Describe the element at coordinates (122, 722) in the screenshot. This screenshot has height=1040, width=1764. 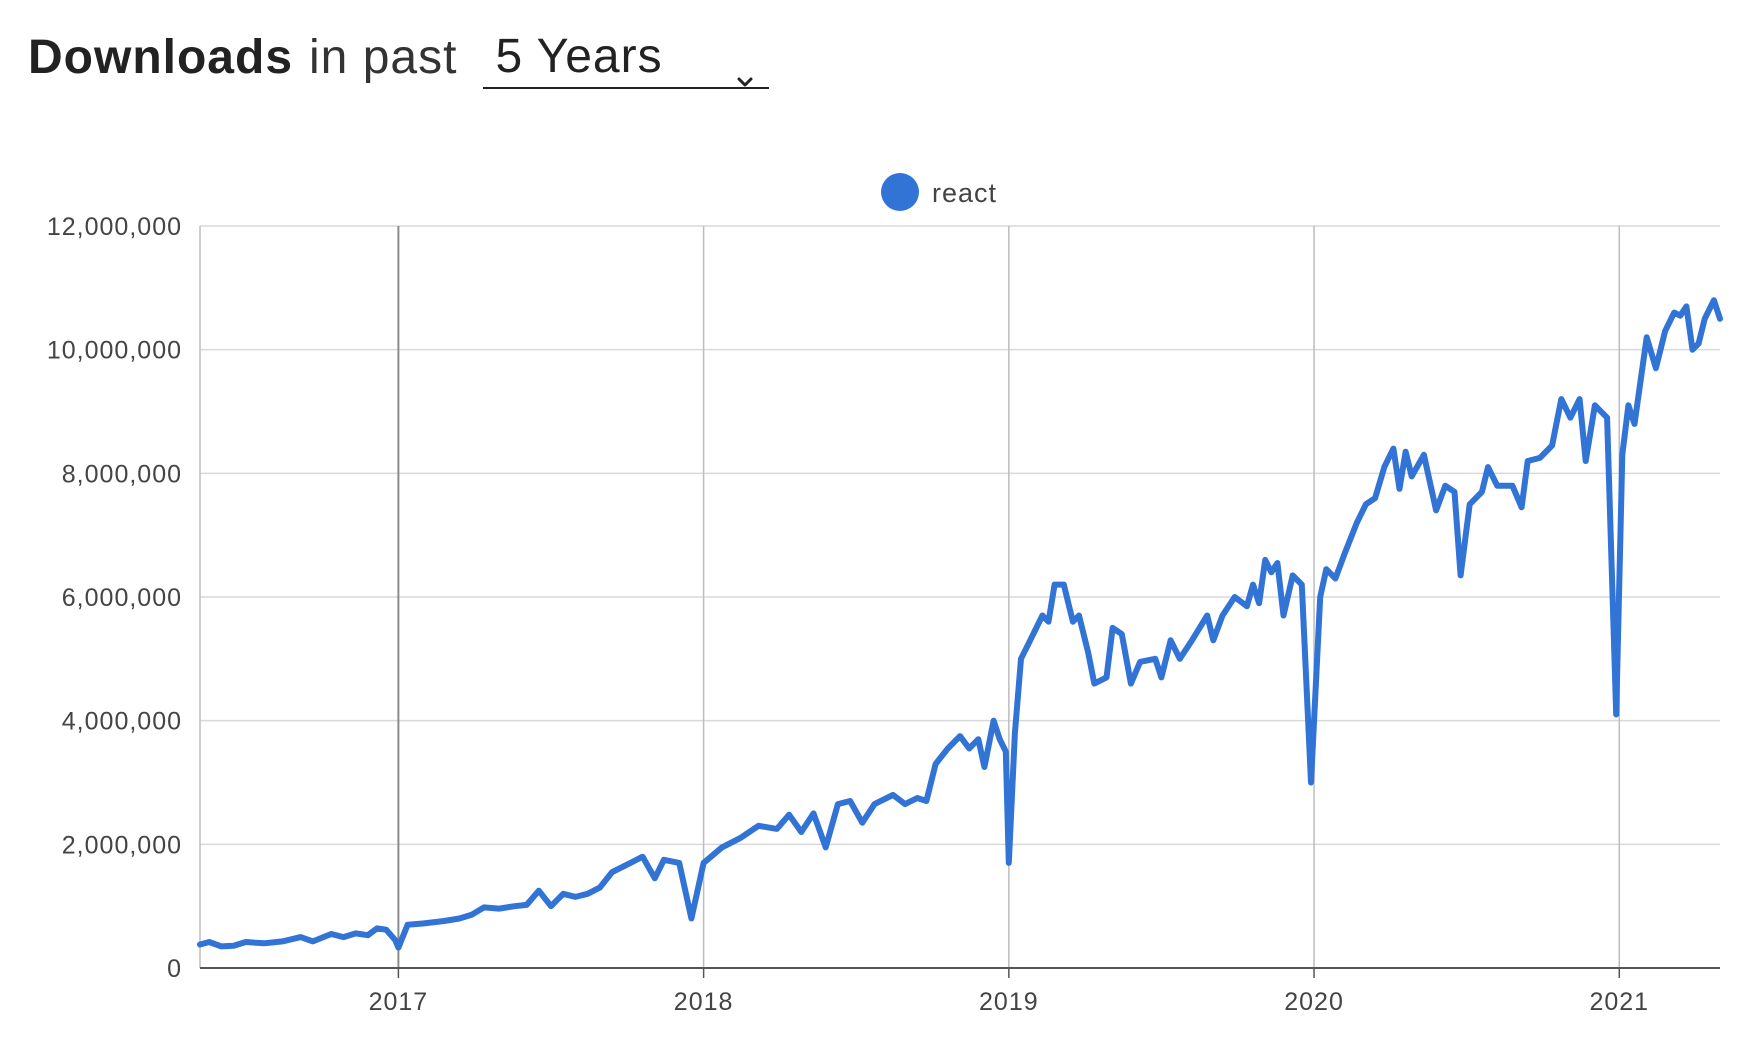
I see `y-tick-label: 4,000,000` at that location.